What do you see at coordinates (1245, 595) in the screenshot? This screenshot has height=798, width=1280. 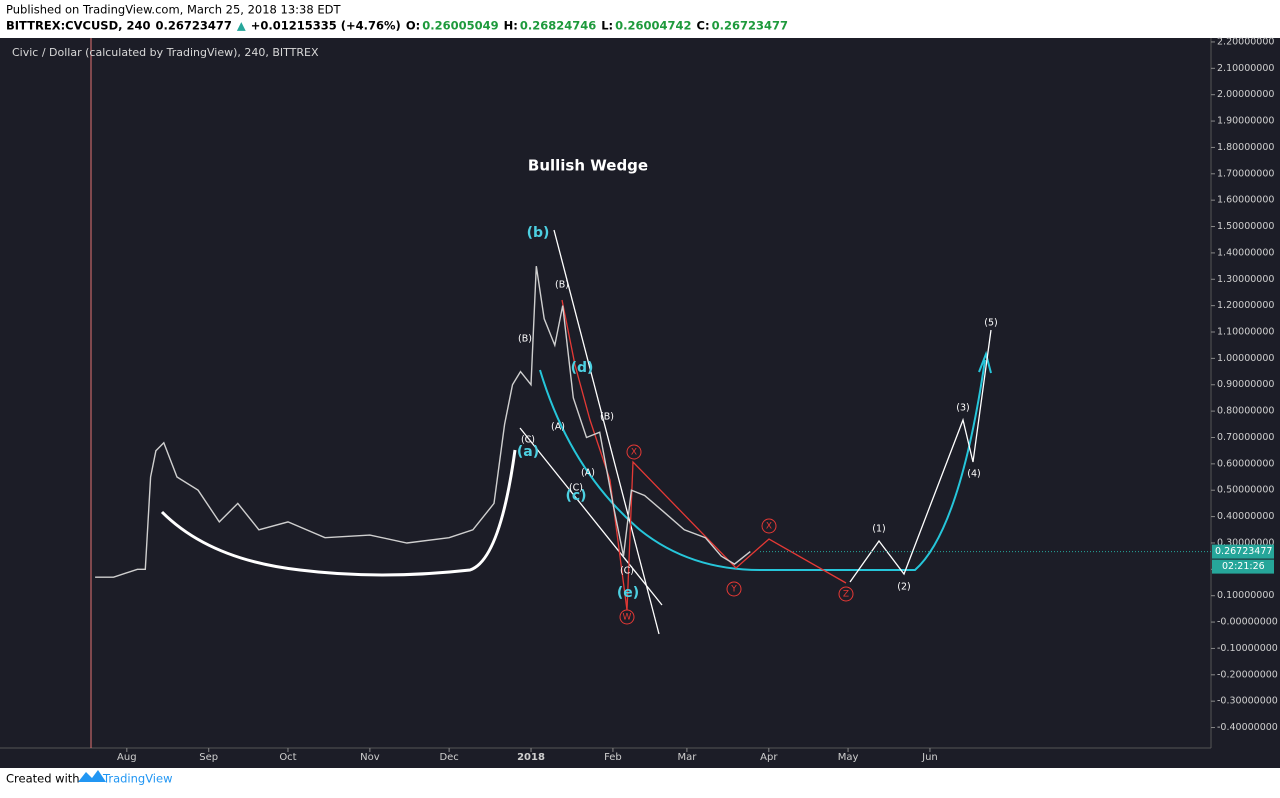 I see `y-tick-label: 0.10000000` at bounding box center [1245, 595].